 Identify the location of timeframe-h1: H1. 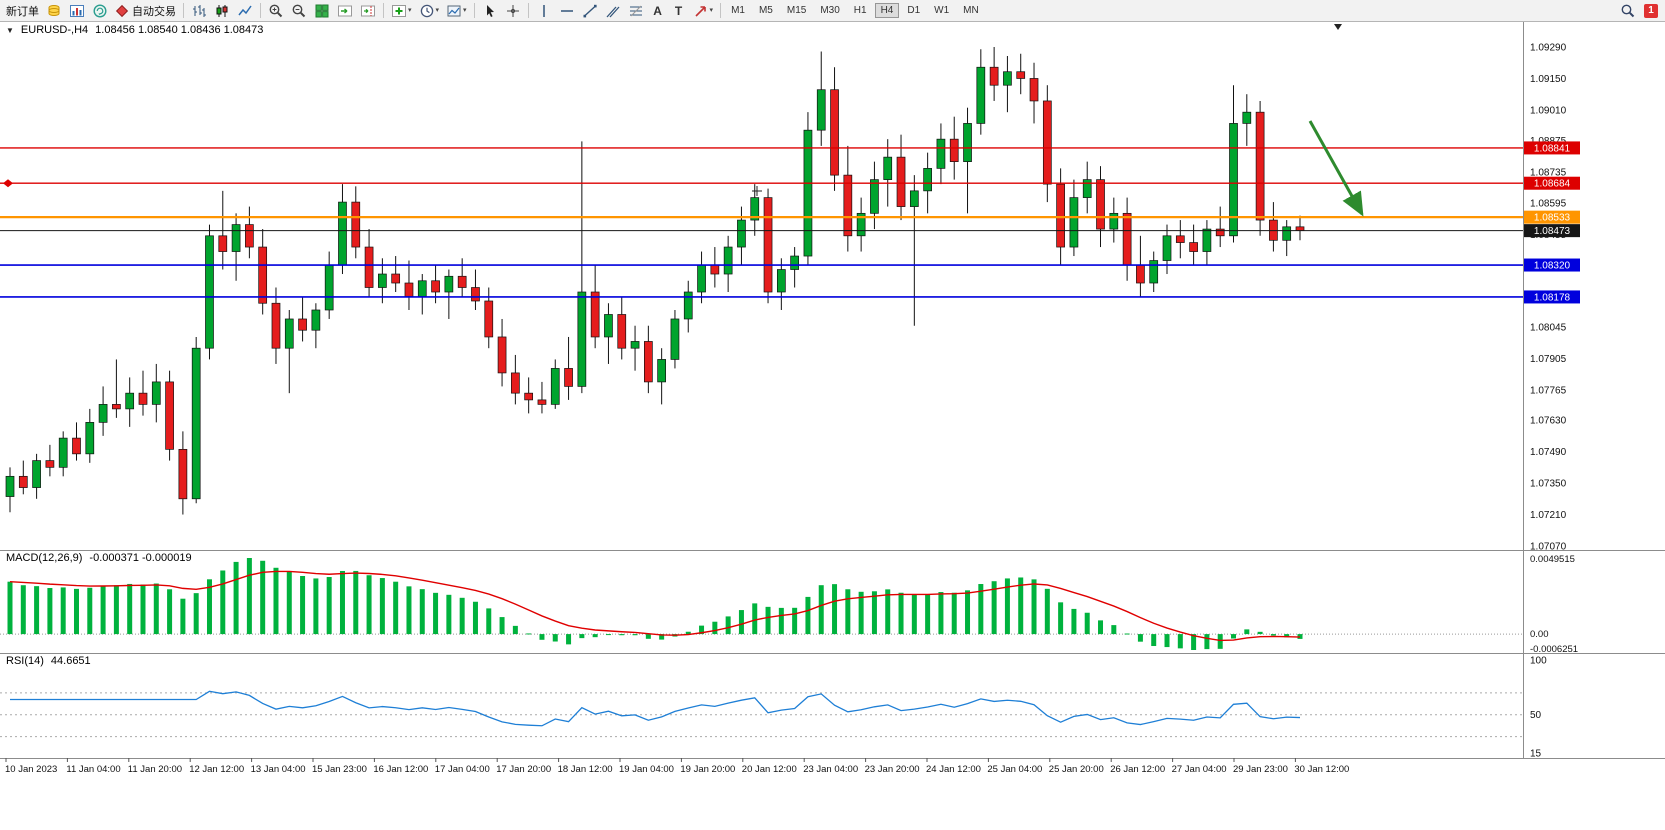
(860, 10).